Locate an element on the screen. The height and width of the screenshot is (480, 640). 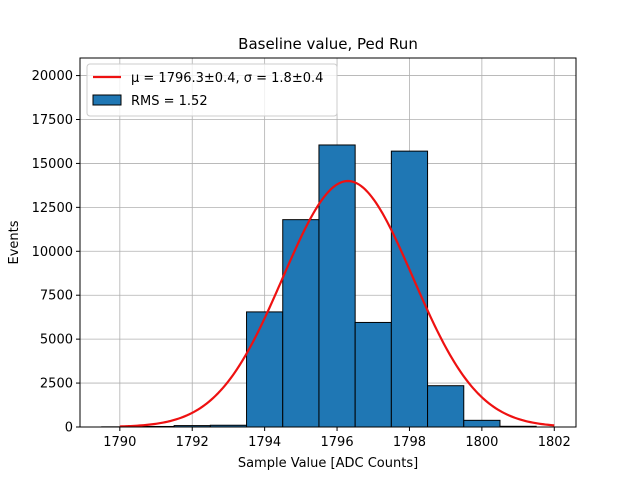
y-tick-label: 15000 is located at coordinates (52, 164).